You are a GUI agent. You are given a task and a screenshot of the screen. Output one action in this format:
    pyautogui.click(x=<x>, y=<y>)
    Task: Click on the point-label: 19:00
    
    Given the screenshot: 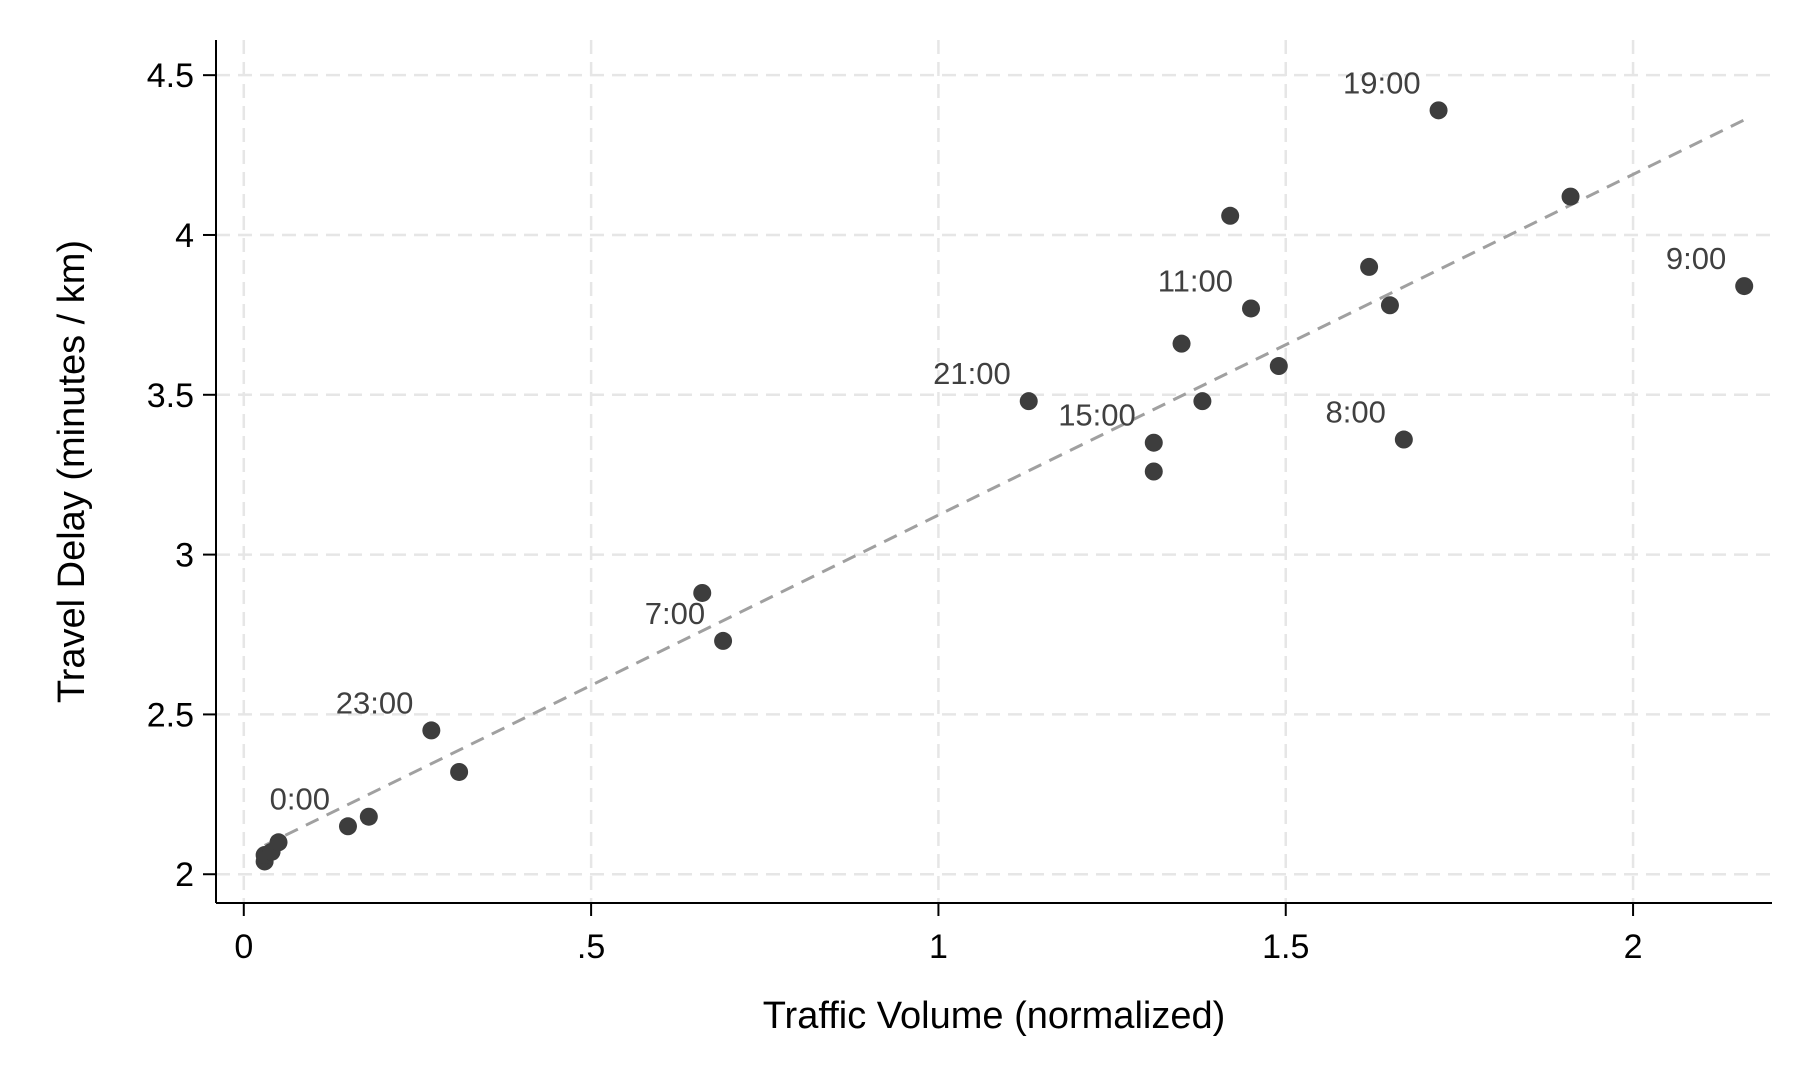 What is the action you would take?
    pyautogui.click(x=1382, y=82)
    